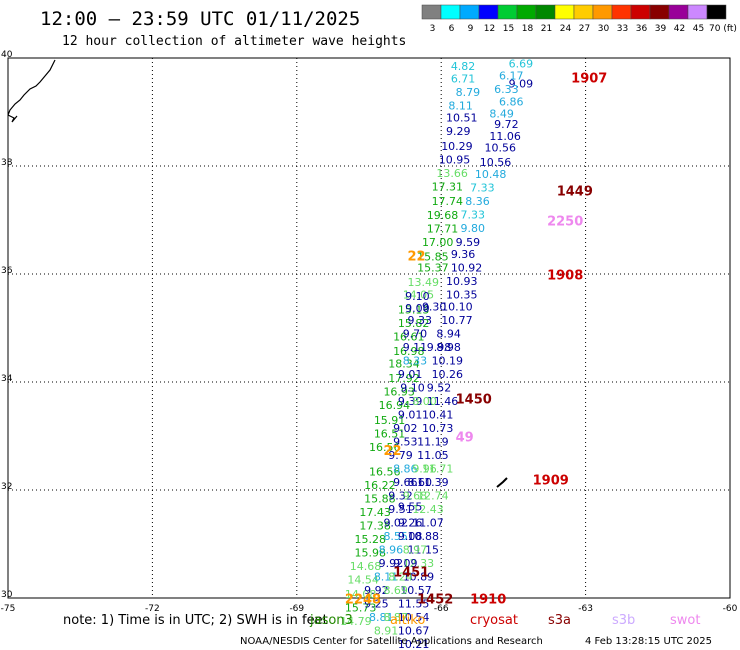 This screenshot has width=740, height=650. I want to click on wave-height-value: 10.93, so click(462, 281).